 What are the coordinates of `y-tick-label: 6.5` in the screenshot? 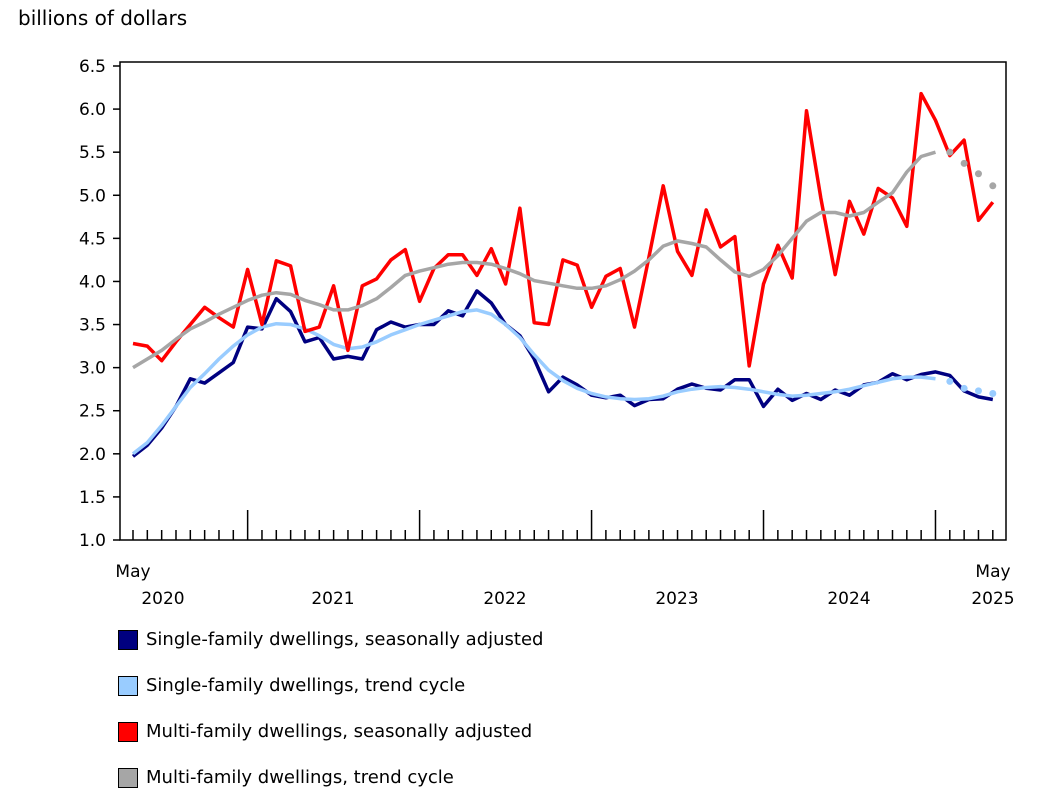 It's located at (92, 67).